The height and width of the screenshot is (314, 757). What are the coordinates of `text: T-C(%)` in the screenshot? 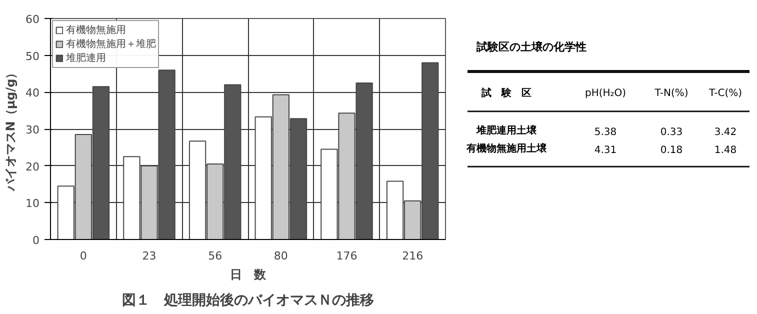 It's located at (725, 94).